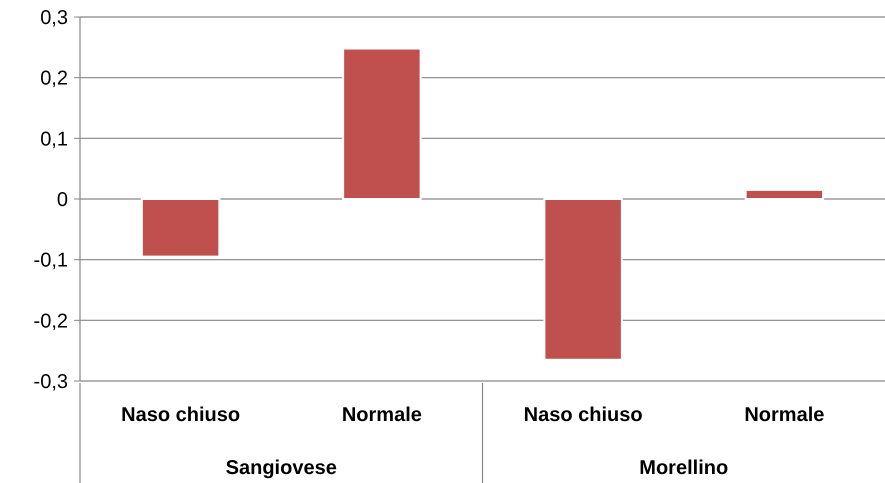 This screenshot has width=885, height=483. I want to click on y-tick-label: -0,1, so click(51, 261).